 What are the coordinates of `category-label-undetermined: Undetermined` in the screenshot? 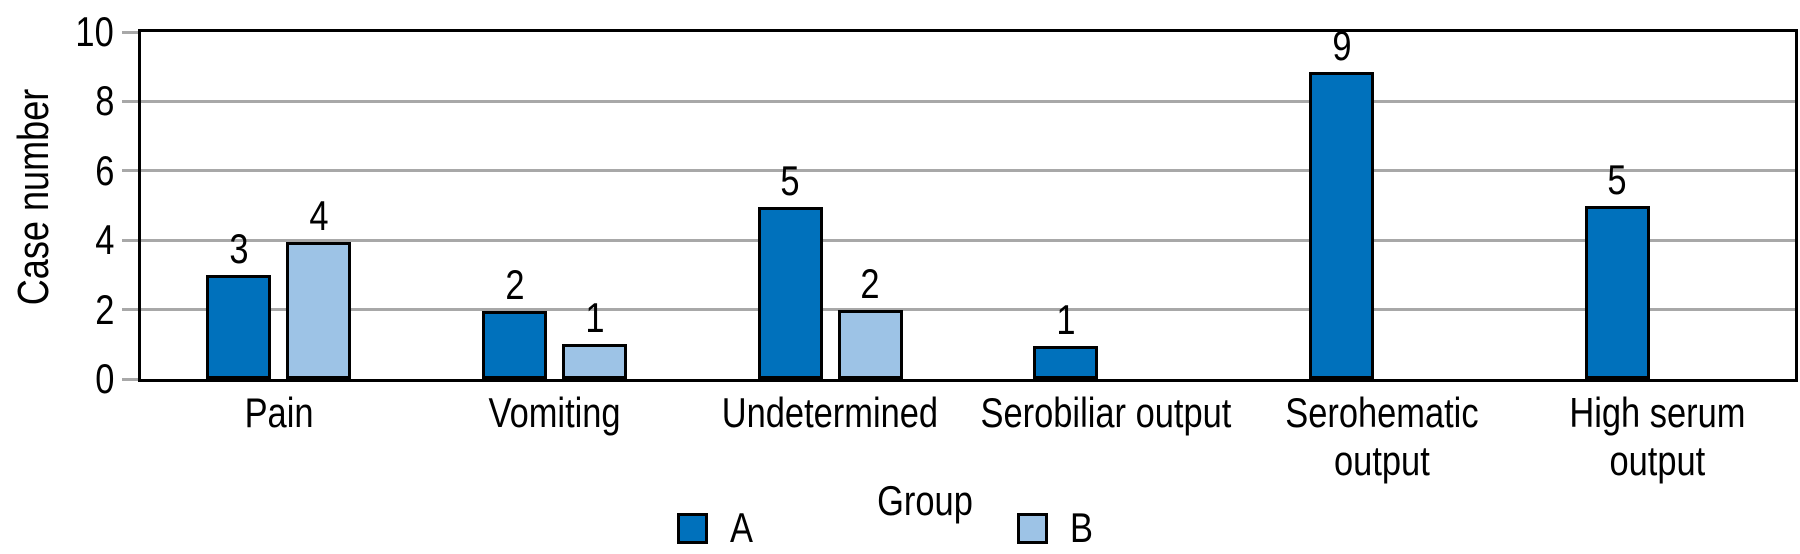 It's located at (830, 413).